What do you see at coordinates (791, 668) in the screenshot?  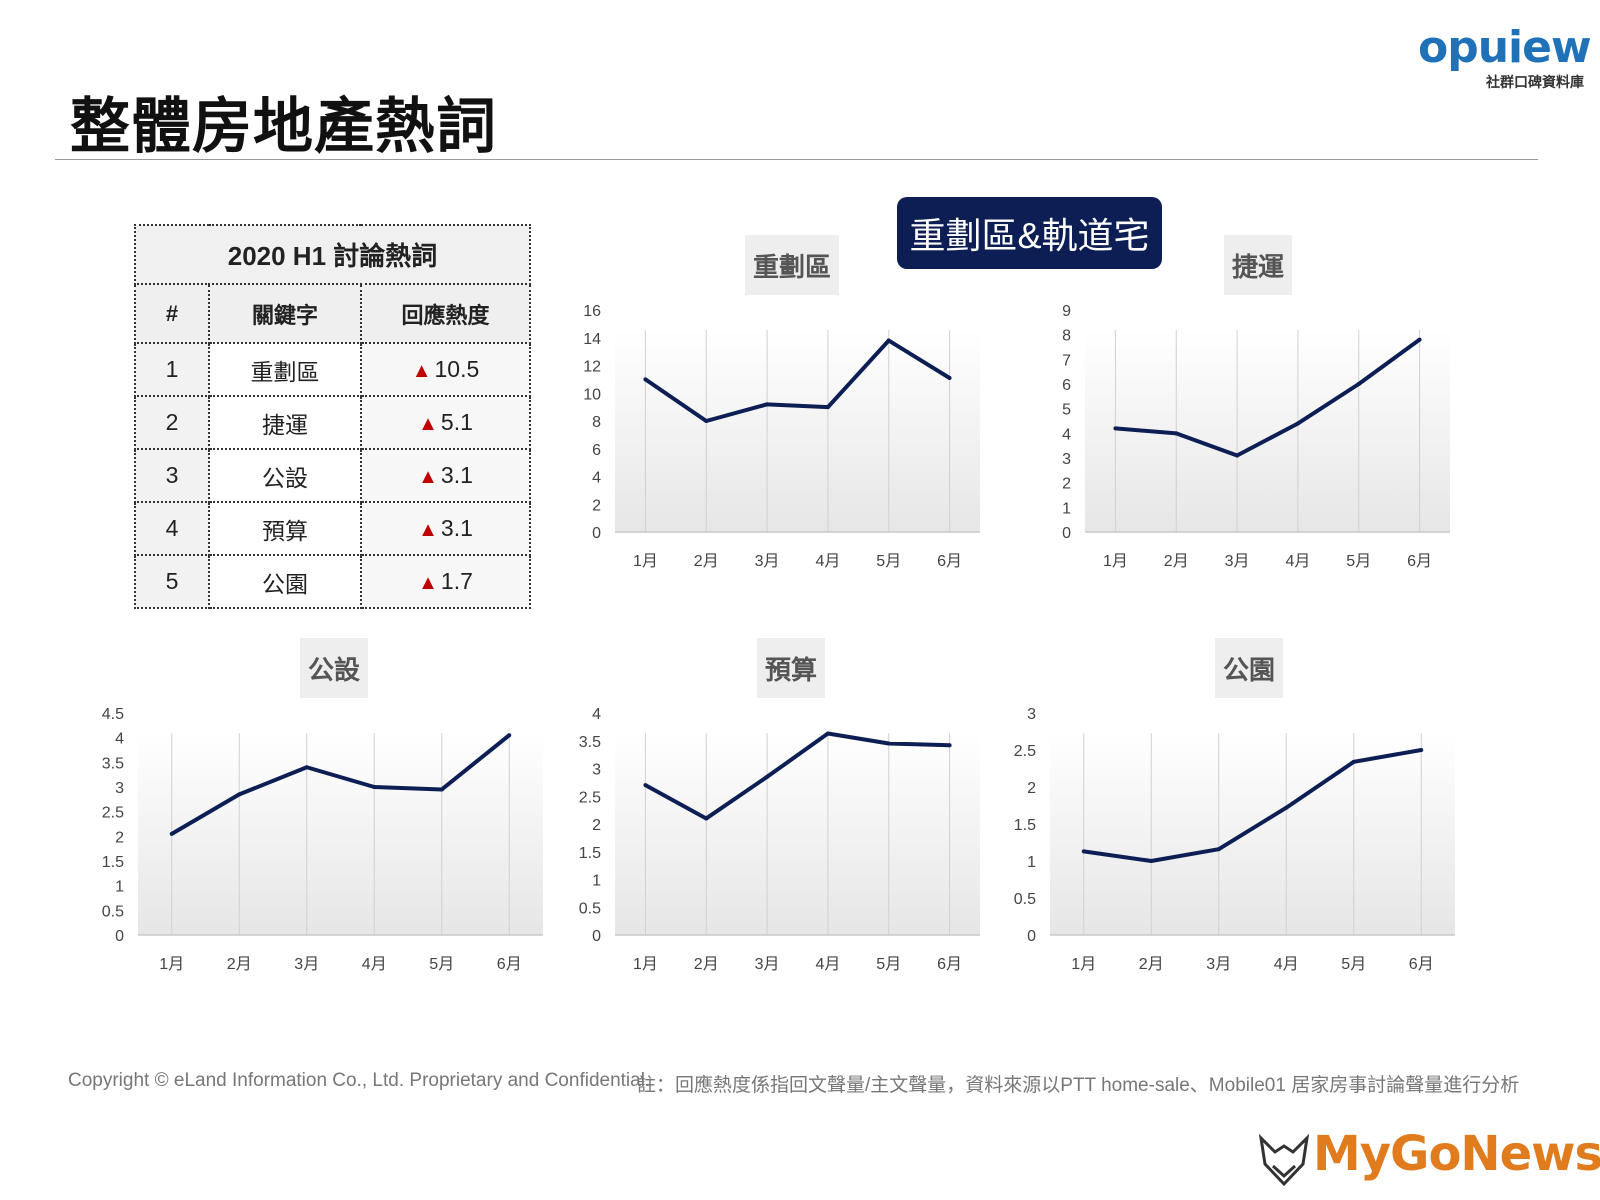 I see `chart-title-yusuan: 預算` at bounding box center [791, 668].